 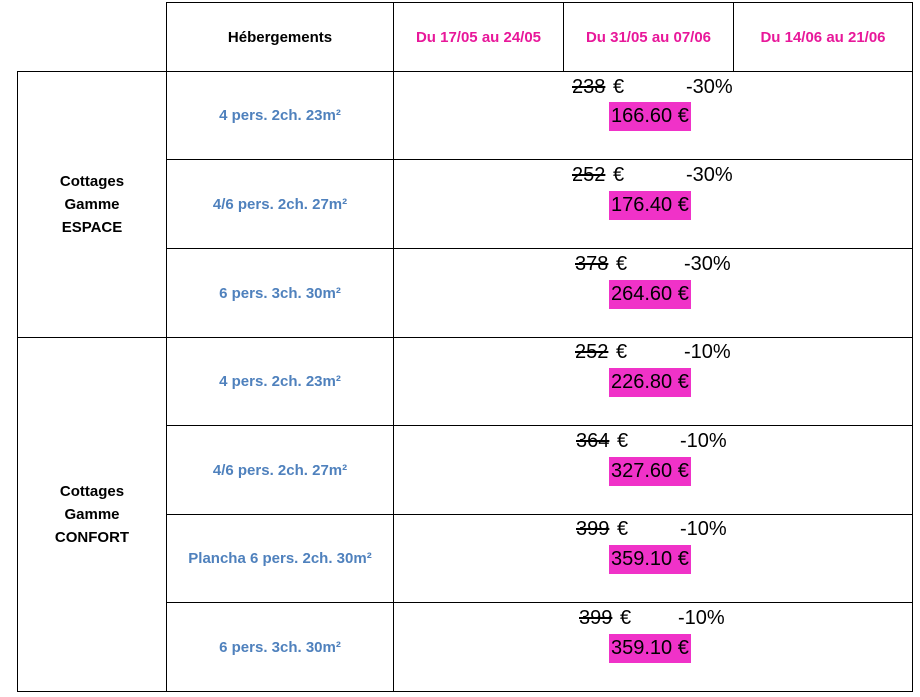 I want to click on header-accommodations: Hébergements, so click(x=280, y=37).